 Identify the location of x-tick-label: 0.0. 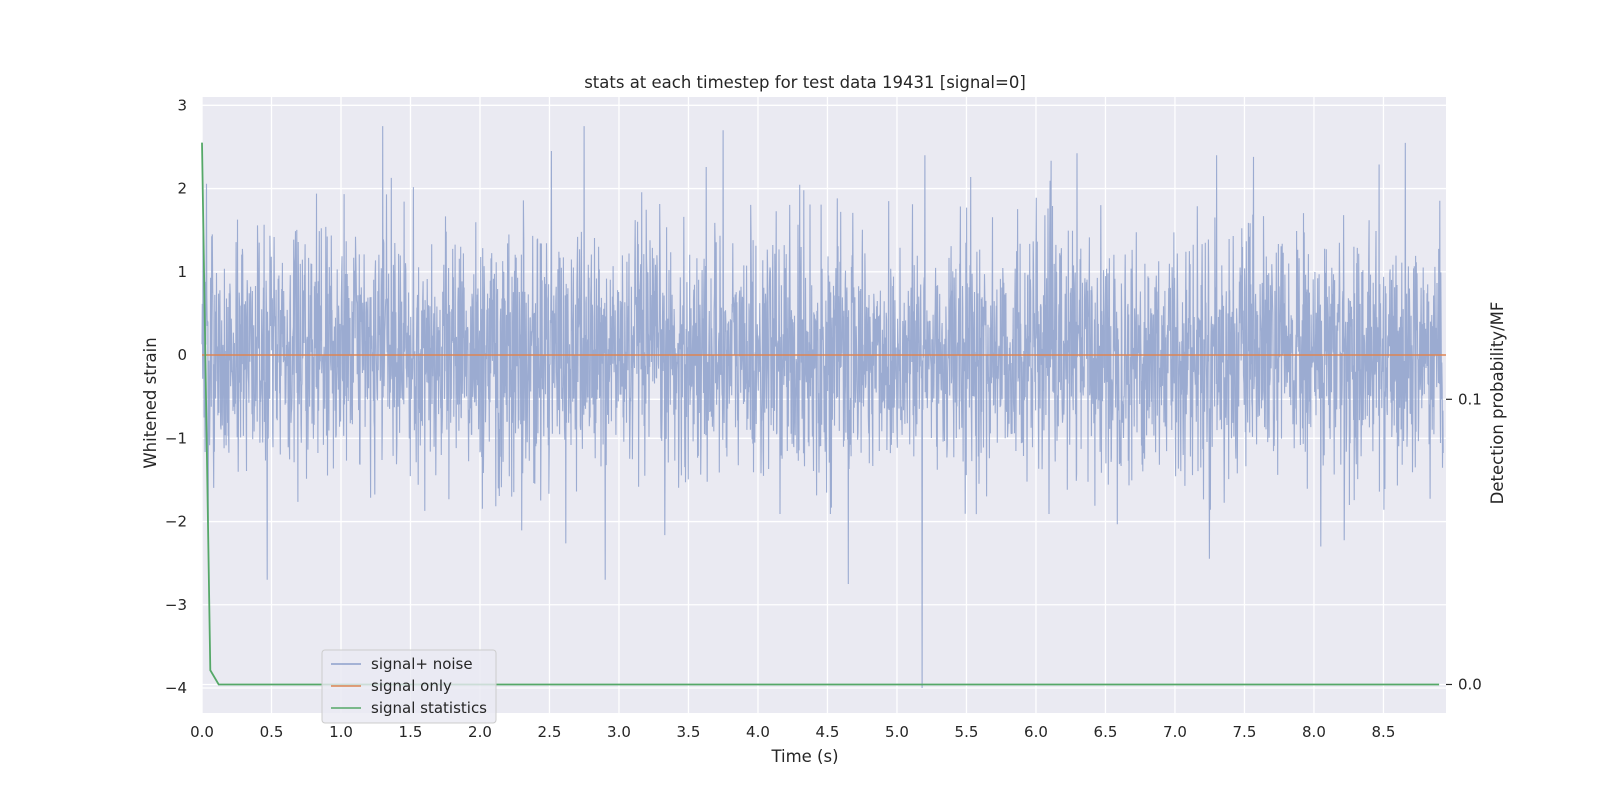
(202, 732).